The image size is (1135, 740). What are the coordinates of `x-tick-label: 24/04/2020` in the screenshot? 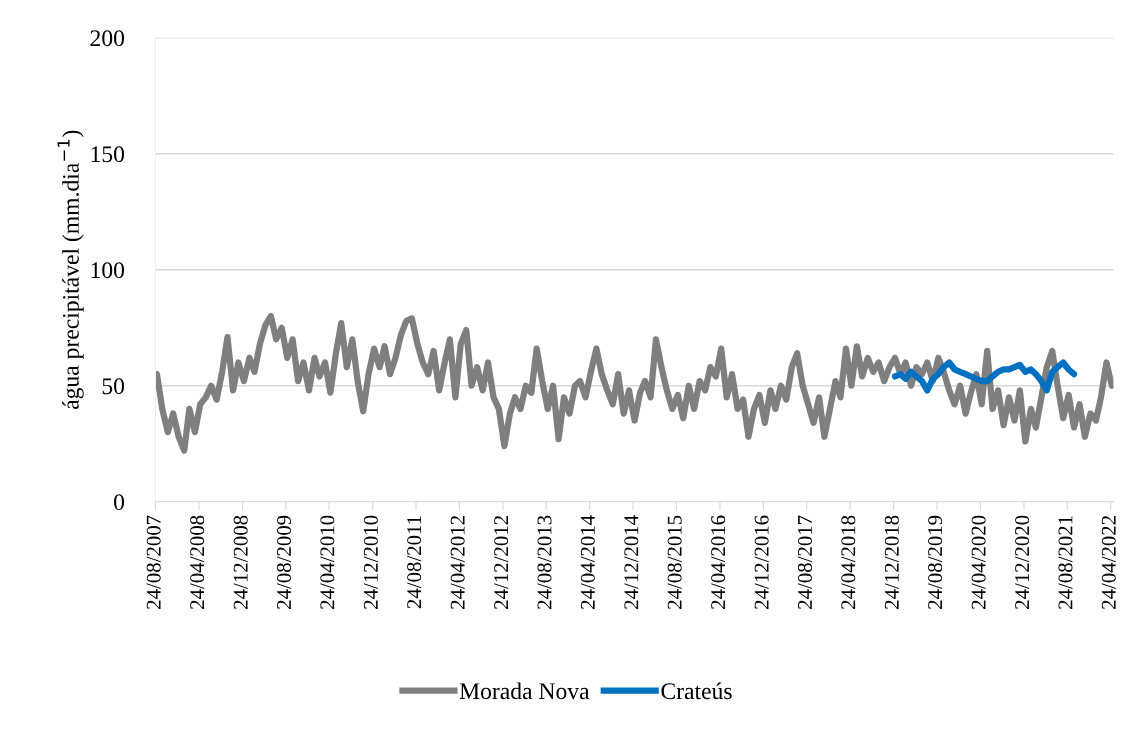 It's located at (978, 562).